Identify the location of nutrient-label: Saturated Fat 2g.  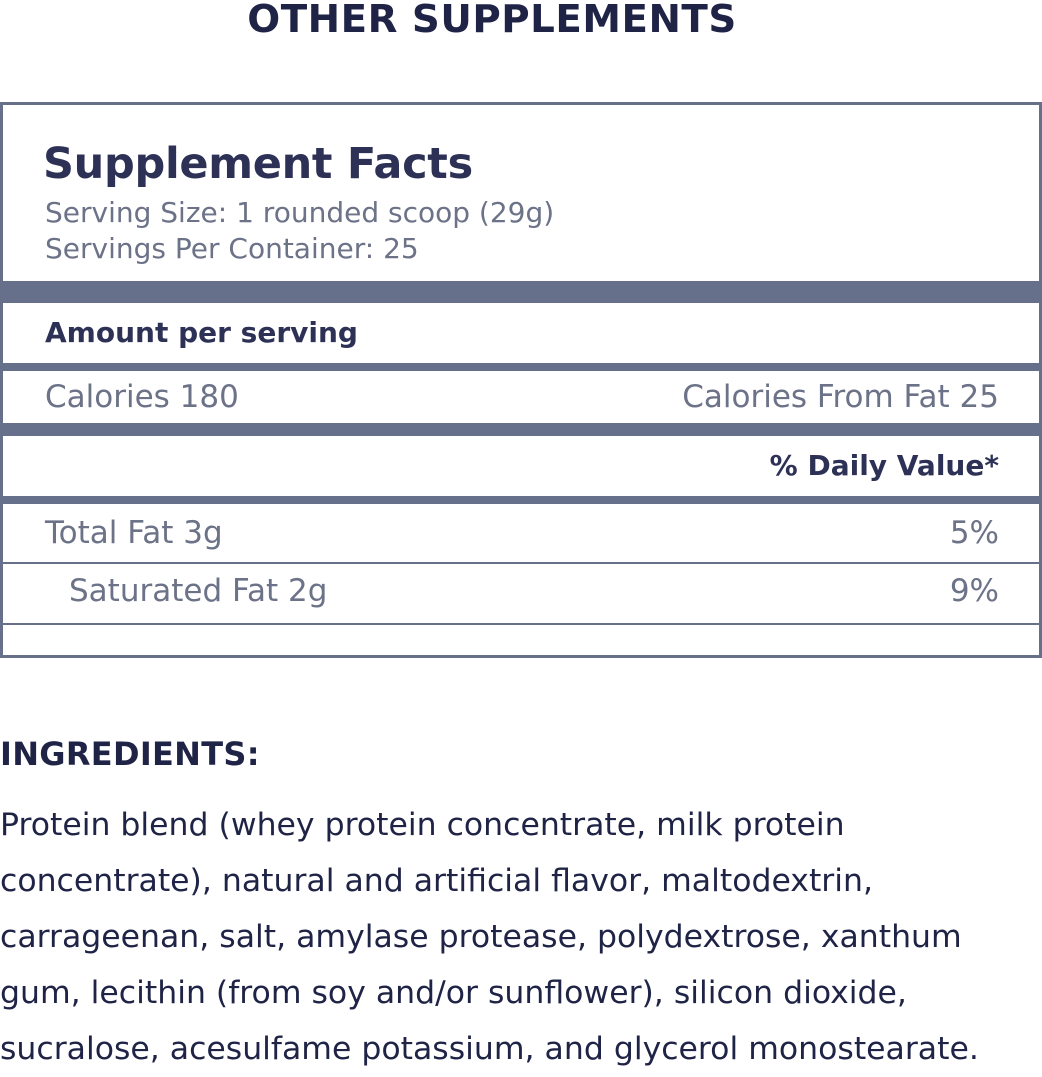
(198, 591).